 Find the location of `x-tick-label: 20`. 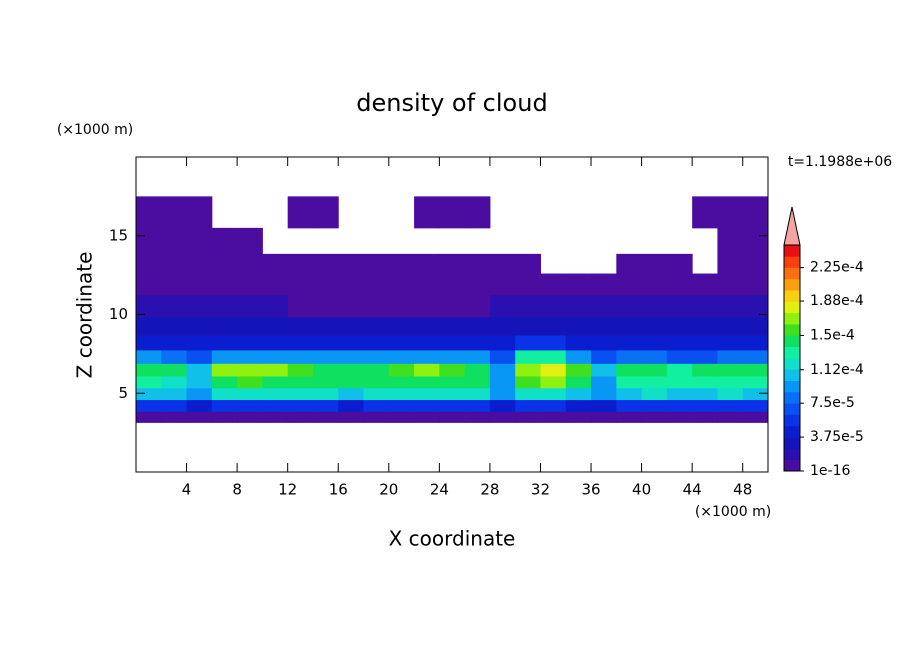

x-tick-label: 20 is located at coordinates (388, 490).